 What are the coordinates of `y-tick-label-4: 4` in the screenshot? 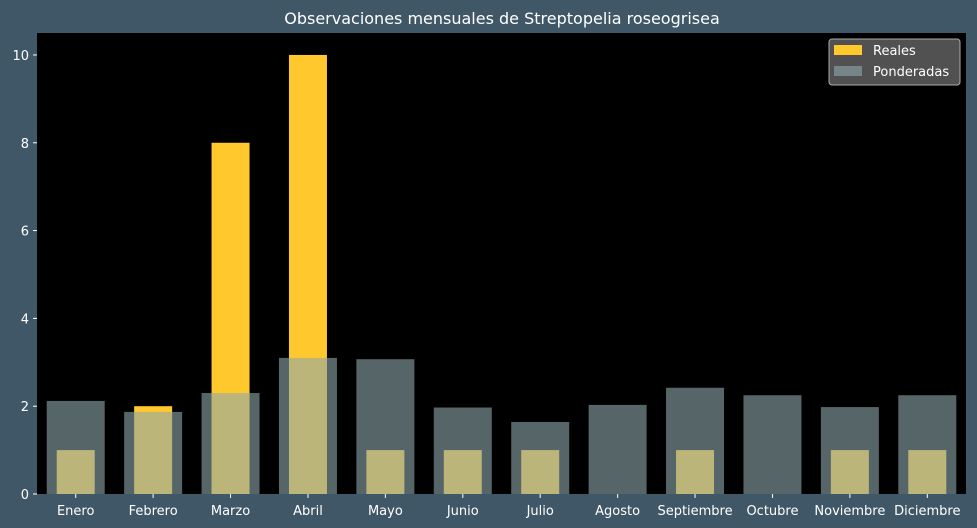 It's located at (25, 319).